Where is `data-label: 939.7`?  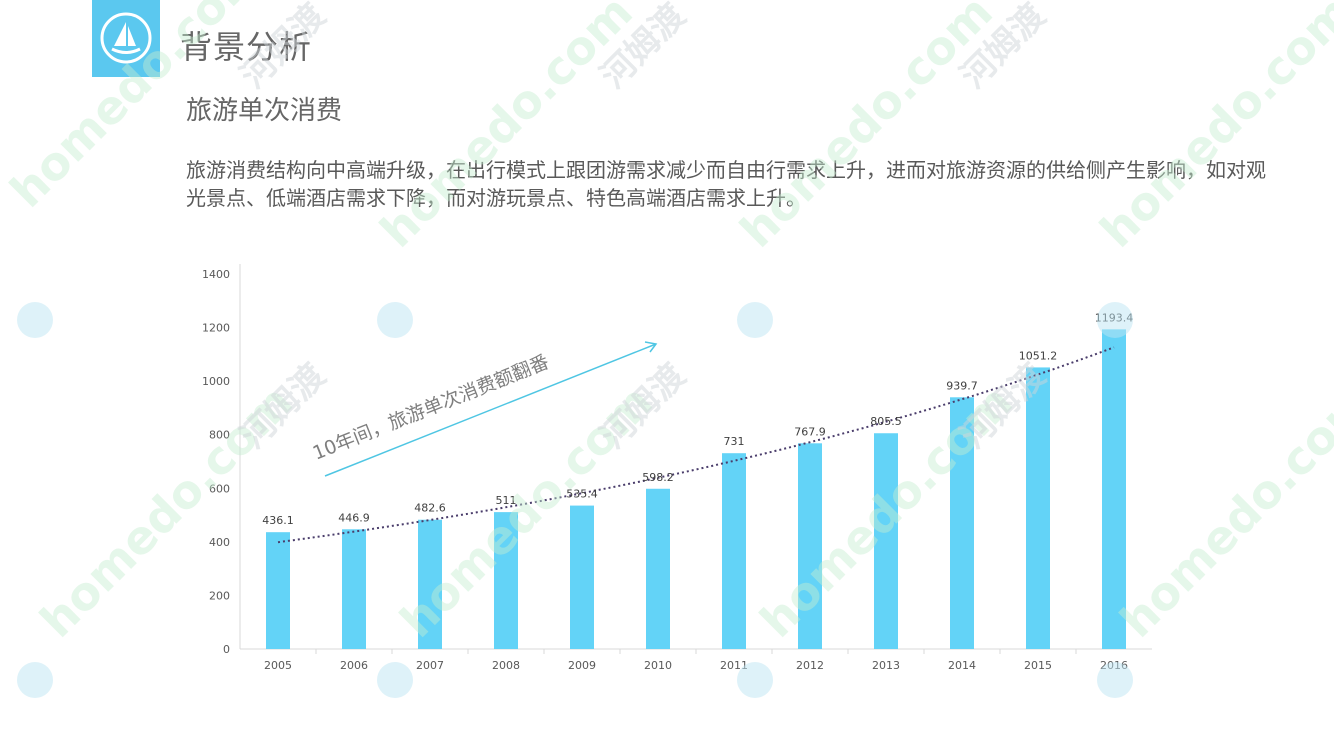
data-label: 939.7 is located at coordinates (962, 385).